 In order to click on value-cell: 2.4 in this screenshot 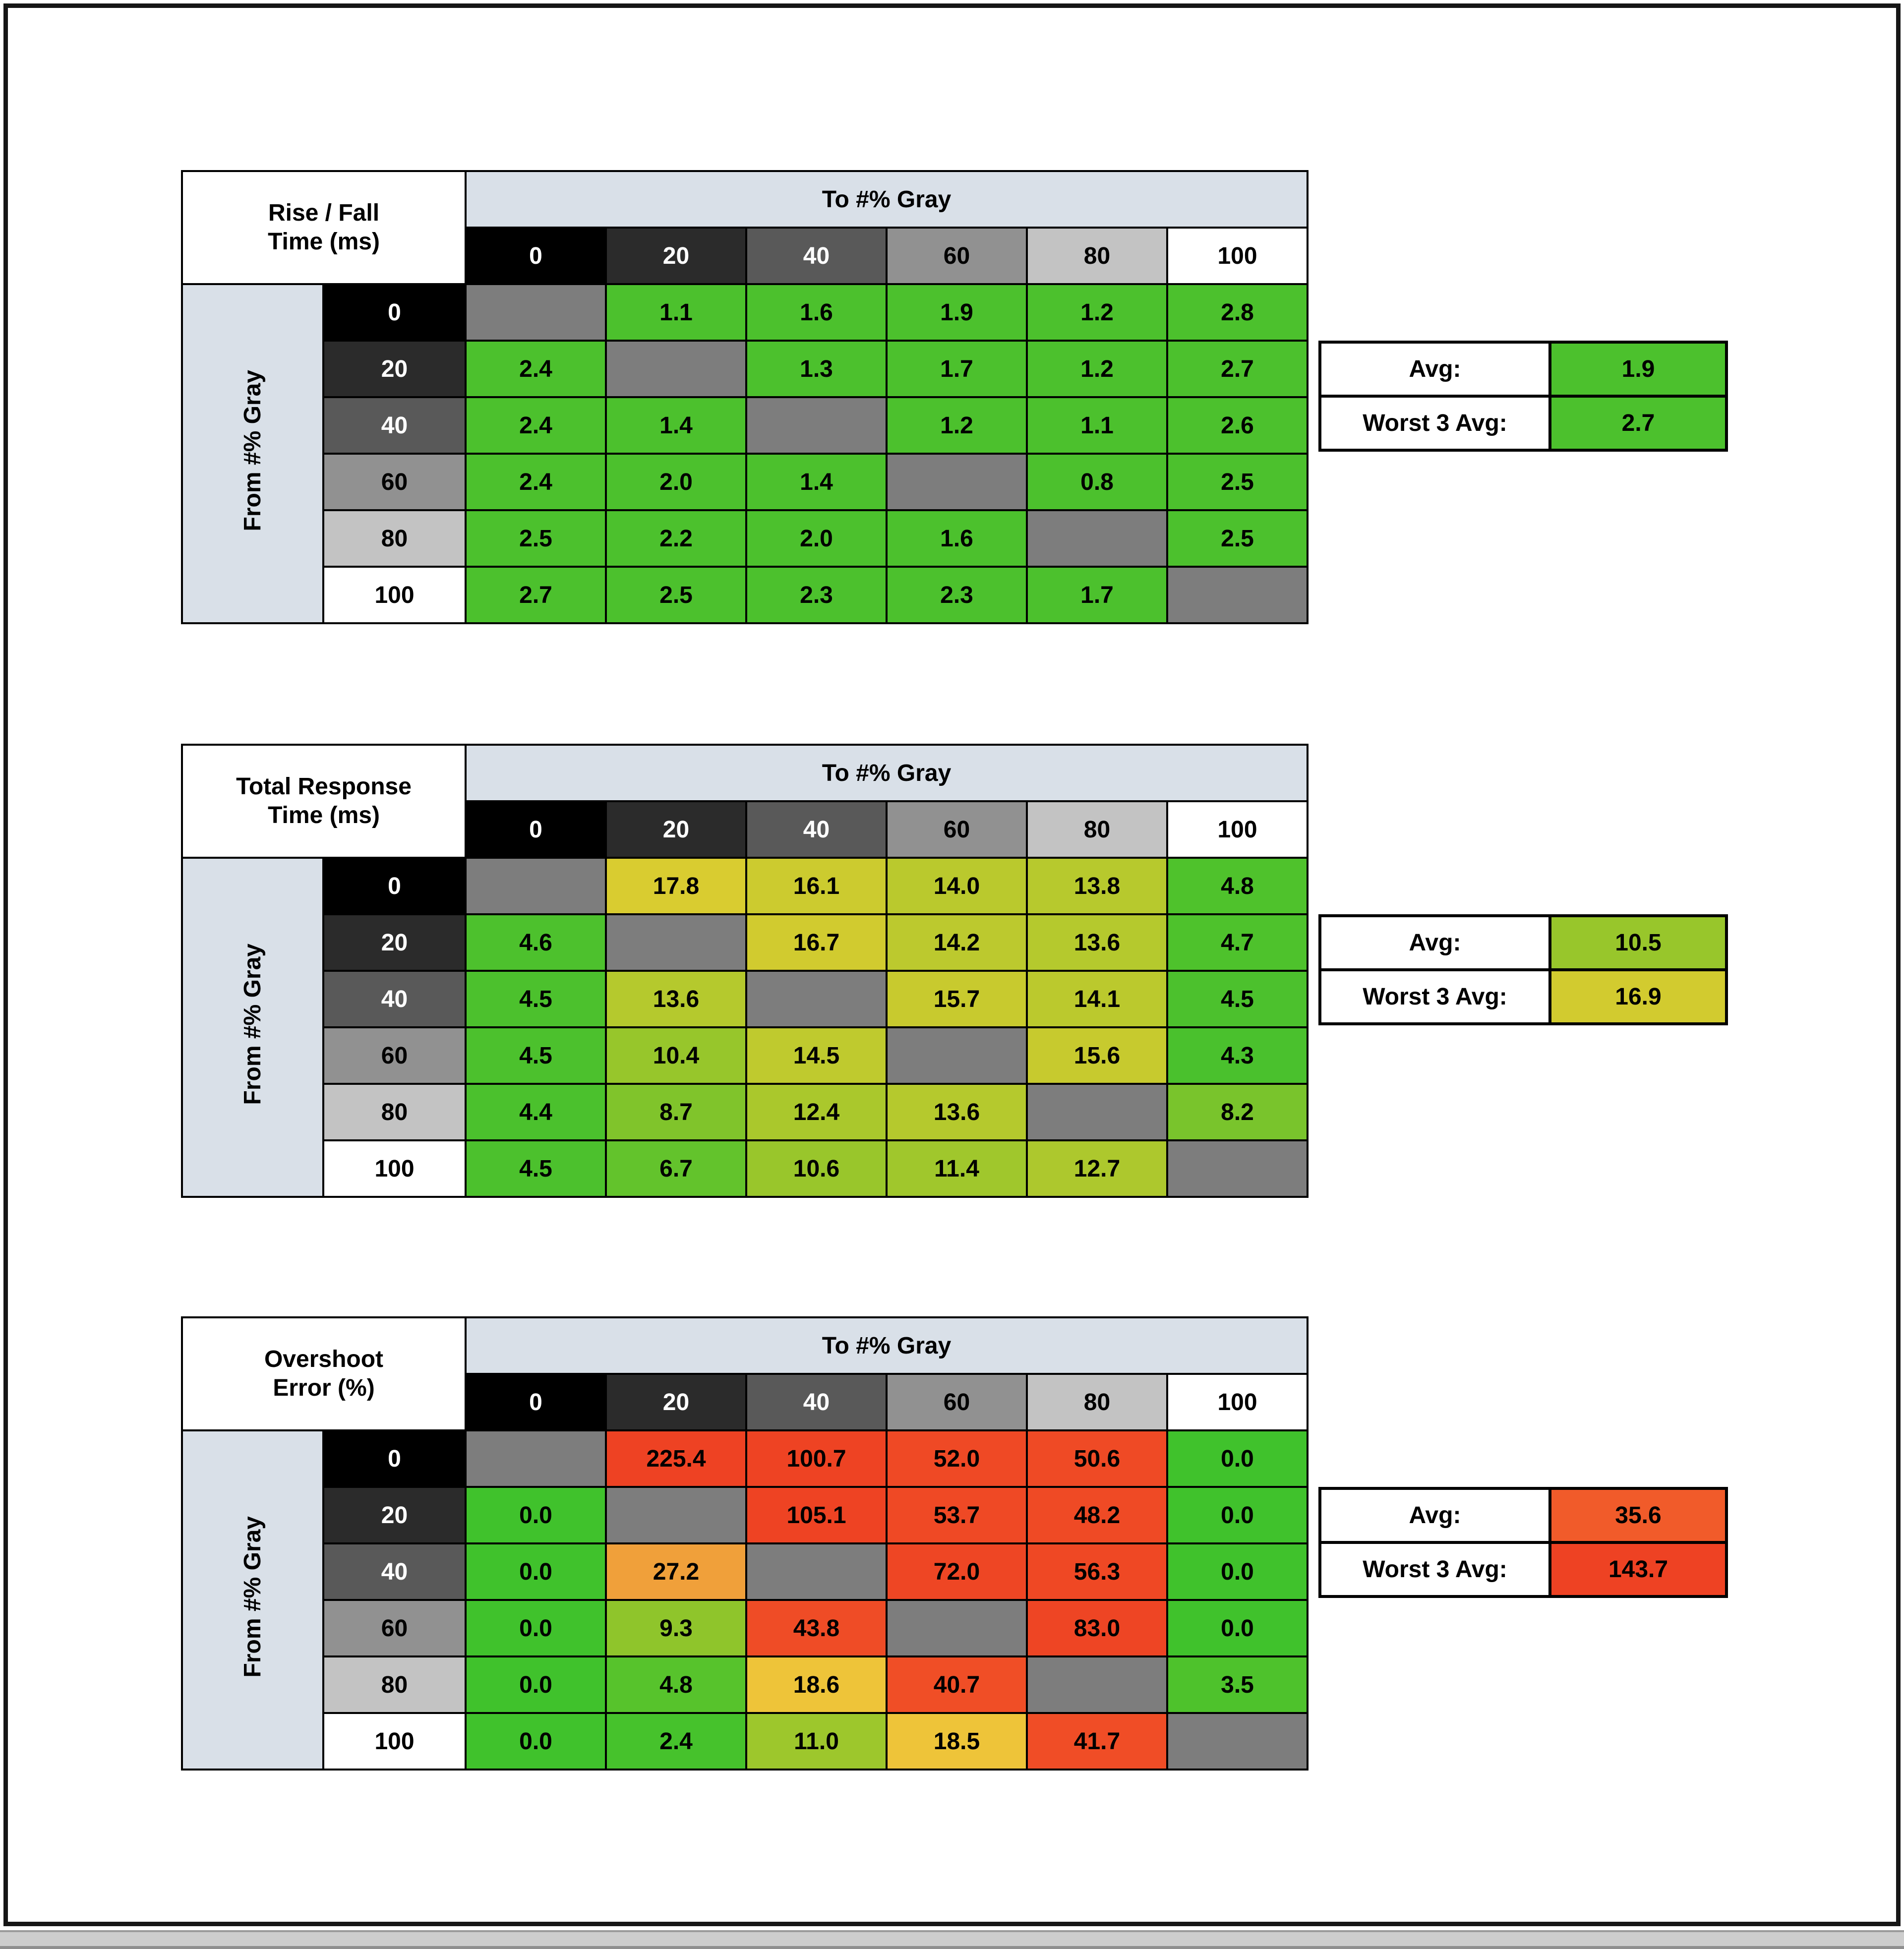, I will do `click(536, 482)`.